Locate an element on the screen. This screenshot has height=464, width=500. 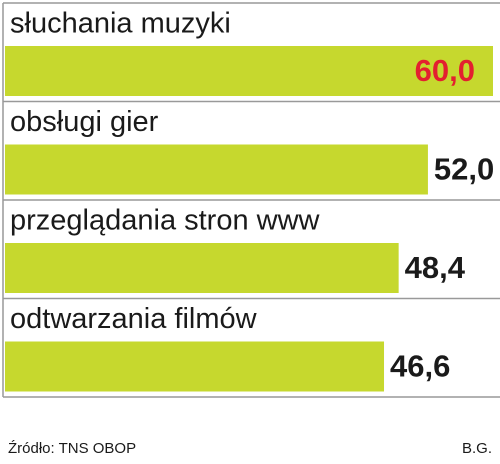
author: B.G. is located at coordinates (477, 448).